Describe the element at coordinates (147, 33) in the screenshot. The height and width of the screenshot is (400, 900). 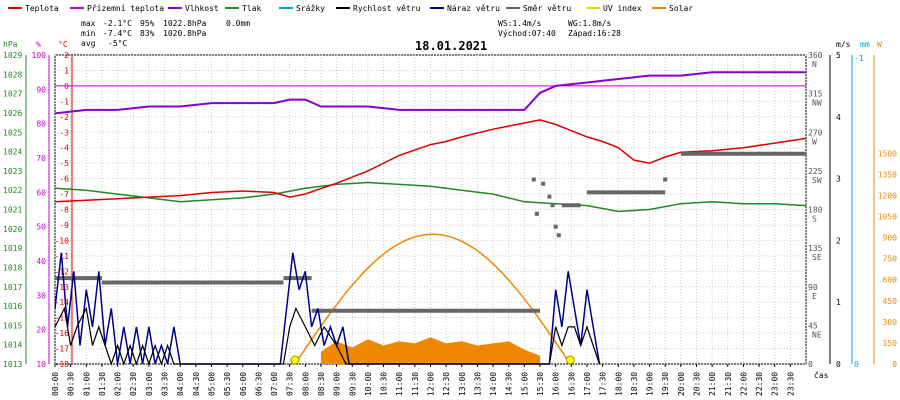
I see `stat-min-hum: 83%` at that location.